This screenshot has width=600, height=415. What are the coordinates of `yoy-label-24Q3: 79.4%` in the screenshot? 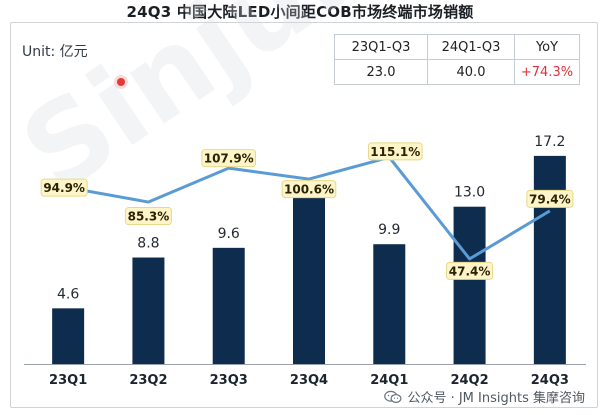 It's located at (550, 199).